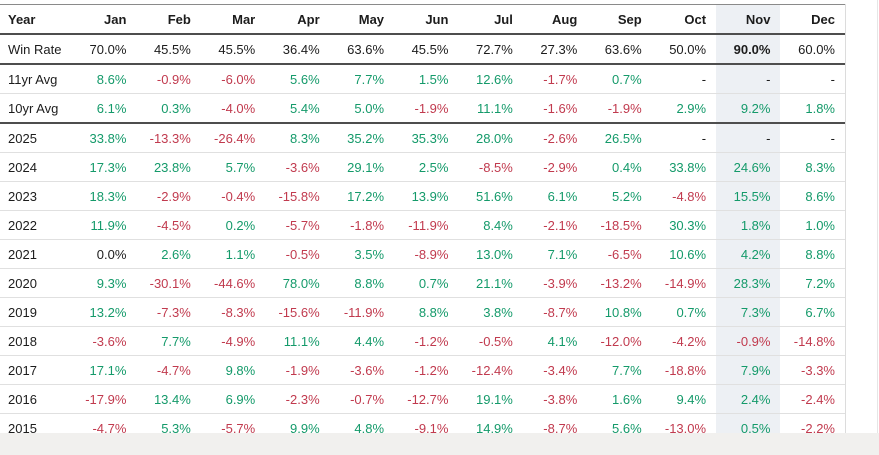 The image size is (879, 455). What do you see at coordinates (619, 19) in the screenshot?
I see `col-header-sep: Sep` at bounding box center [619, 19].